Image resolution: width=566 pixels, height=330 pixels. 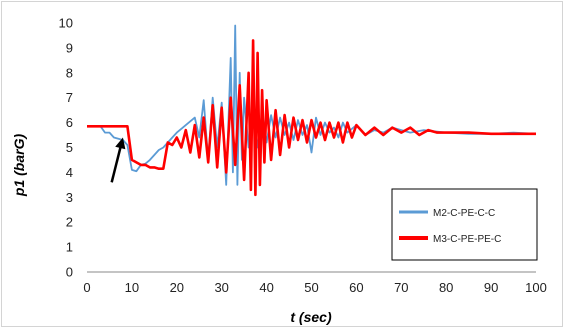 I want to click on y-tick-label: 5, so click(x=69, y=147).